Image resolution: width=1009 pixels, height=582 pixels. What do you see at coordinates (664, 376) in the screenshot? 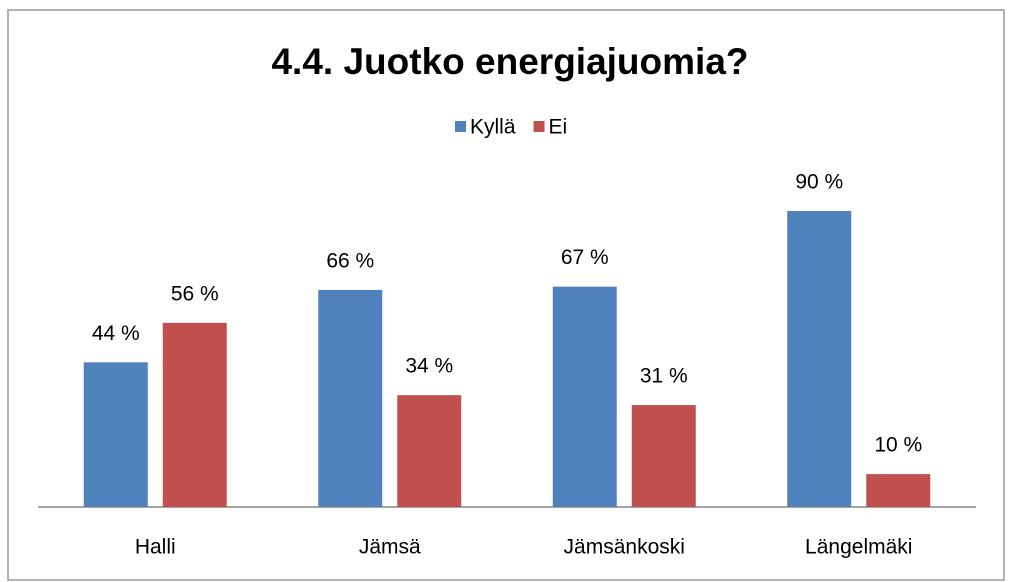
I see `data-label: 31 %` at bounding box center [664, 376].